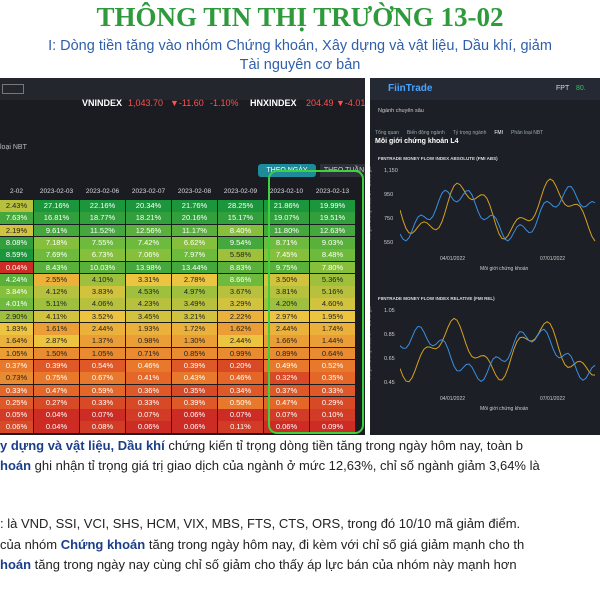  What do you see at coordinates (286, 206) in the screenshot?
I see `heat-cell: 21.86%` at bounding box center [286, 206].